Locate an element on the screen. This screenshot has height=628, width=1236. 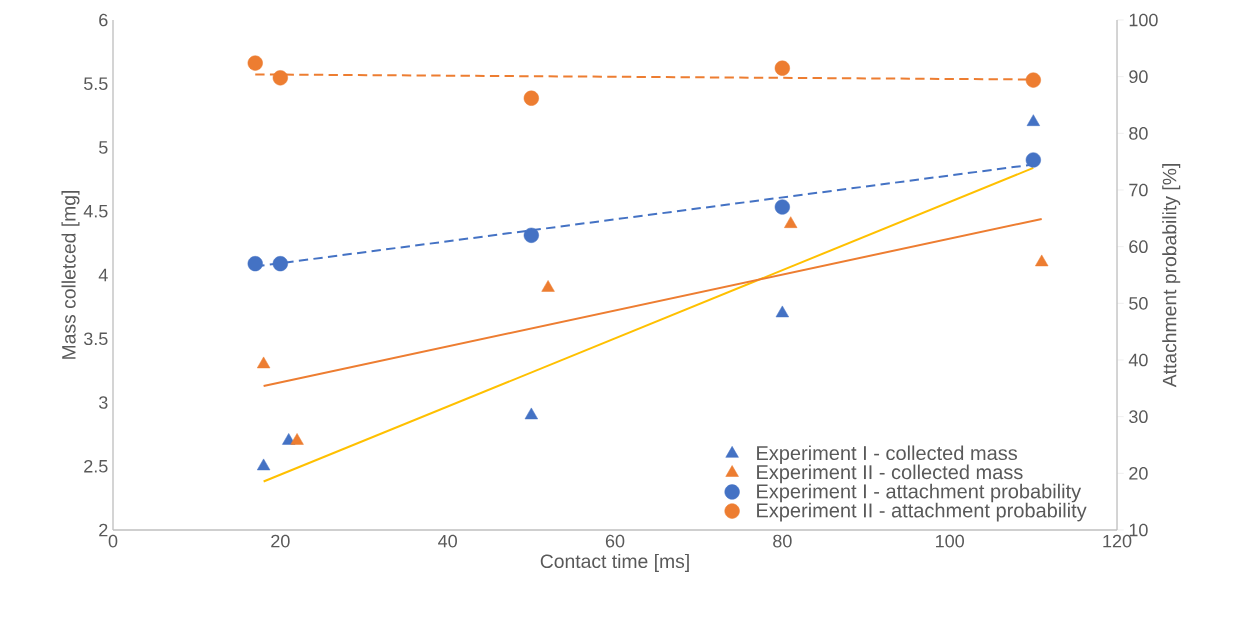
y-tick-label: 6 is located at coordinates (103, 20).